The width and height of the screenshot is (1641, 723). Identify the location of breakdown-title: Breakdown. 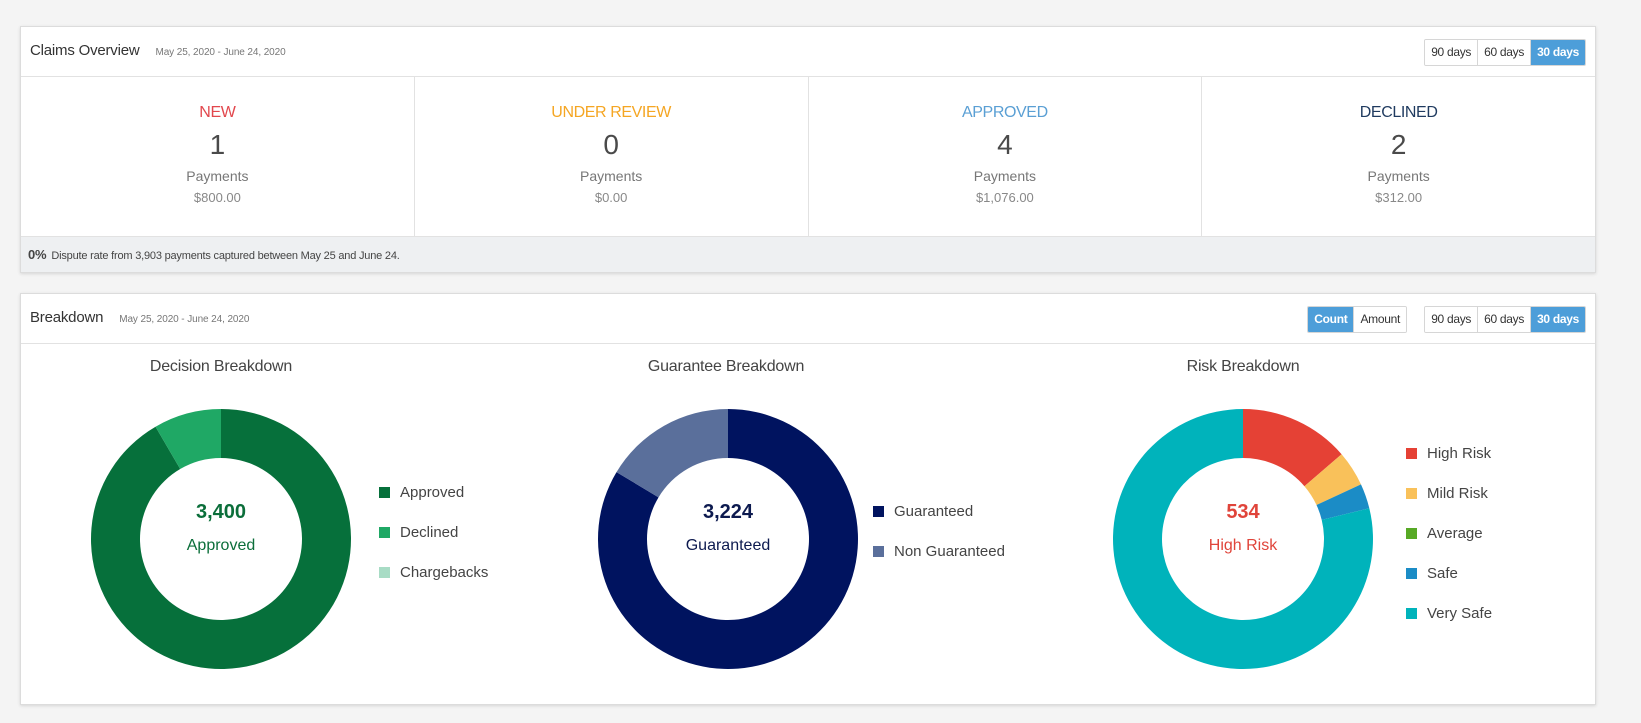
(67, 317).